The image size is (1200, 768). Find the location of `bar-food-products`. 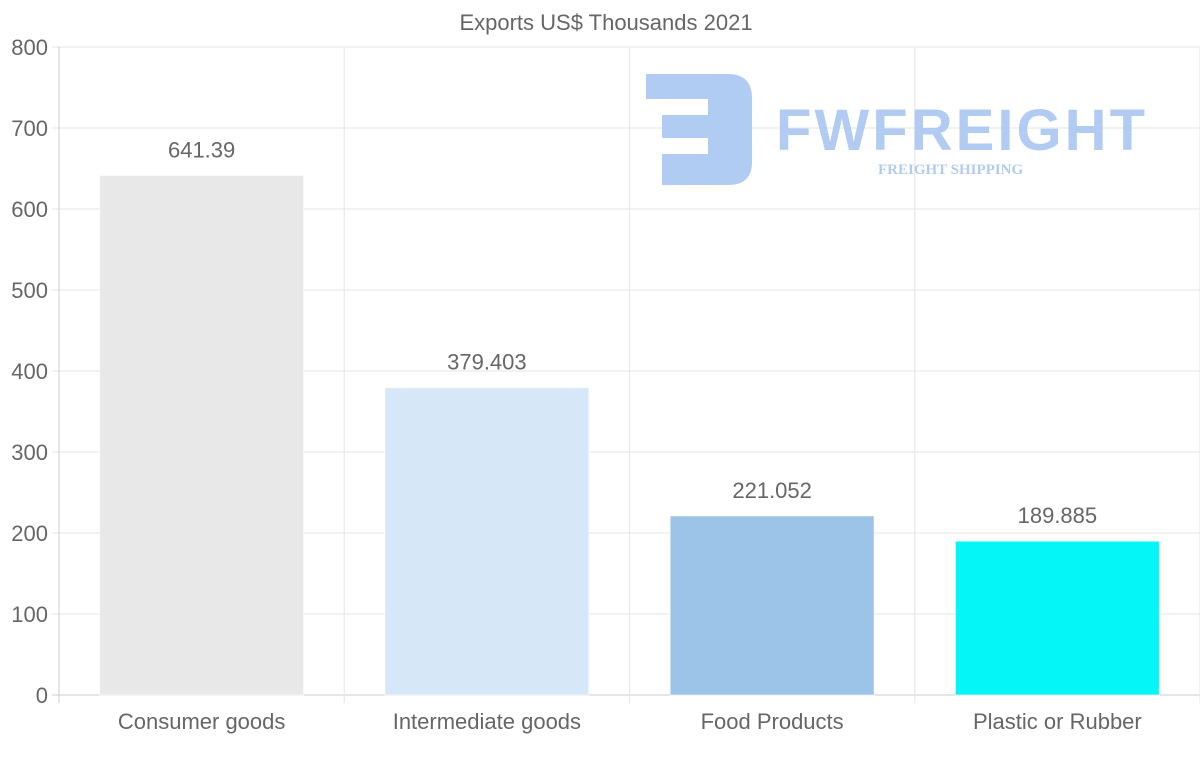

bar-food-products is located at coordinates (772, 605).